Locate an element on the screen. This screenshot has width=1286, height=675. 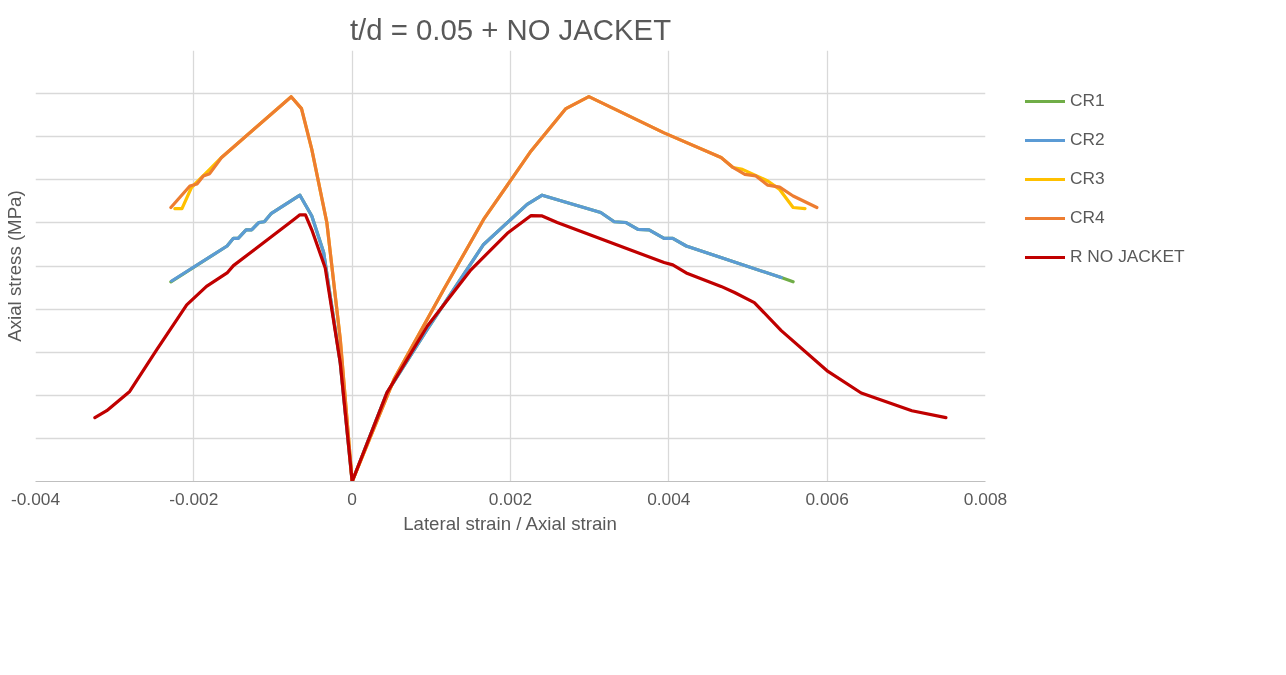
x-axis-title: Lateral strain / Axial strain is located at coordinates (510, 523).